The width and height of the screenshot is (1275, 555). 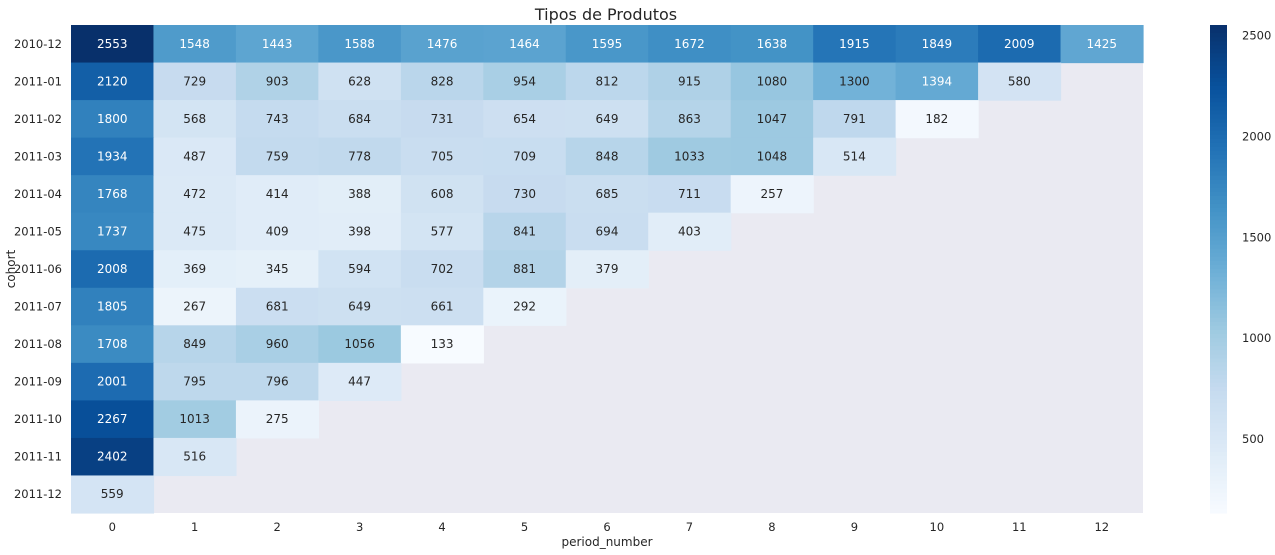 I want to click on cell-value-label: 472, so click(x=194, y=194).